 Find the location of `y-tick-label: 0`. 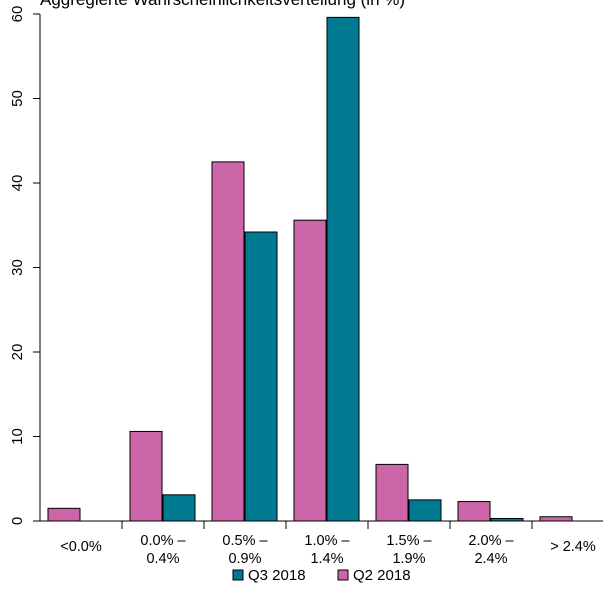

y-tick-label: 0 is located at coordinates (17, 521).